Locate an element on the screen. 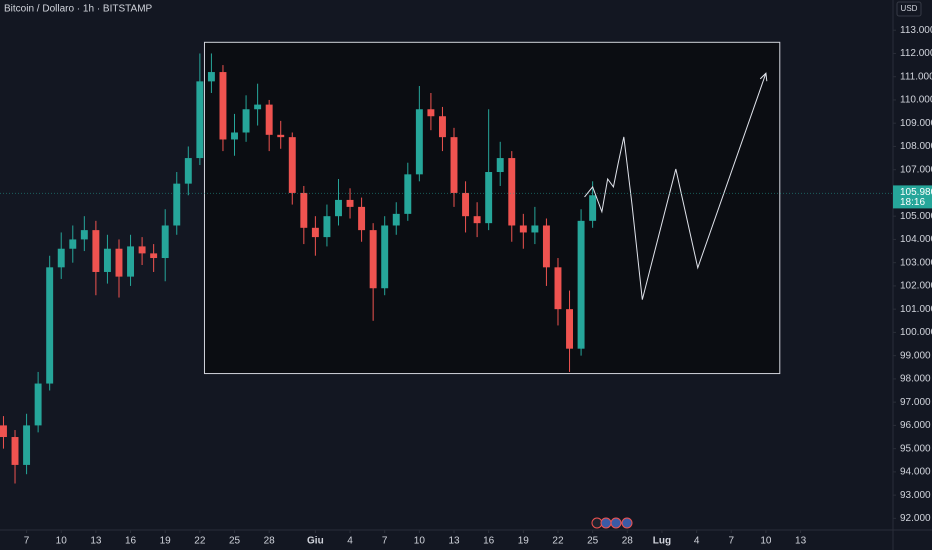 The image size is (932, 550). currency-box is located at coordinates (909, 9).